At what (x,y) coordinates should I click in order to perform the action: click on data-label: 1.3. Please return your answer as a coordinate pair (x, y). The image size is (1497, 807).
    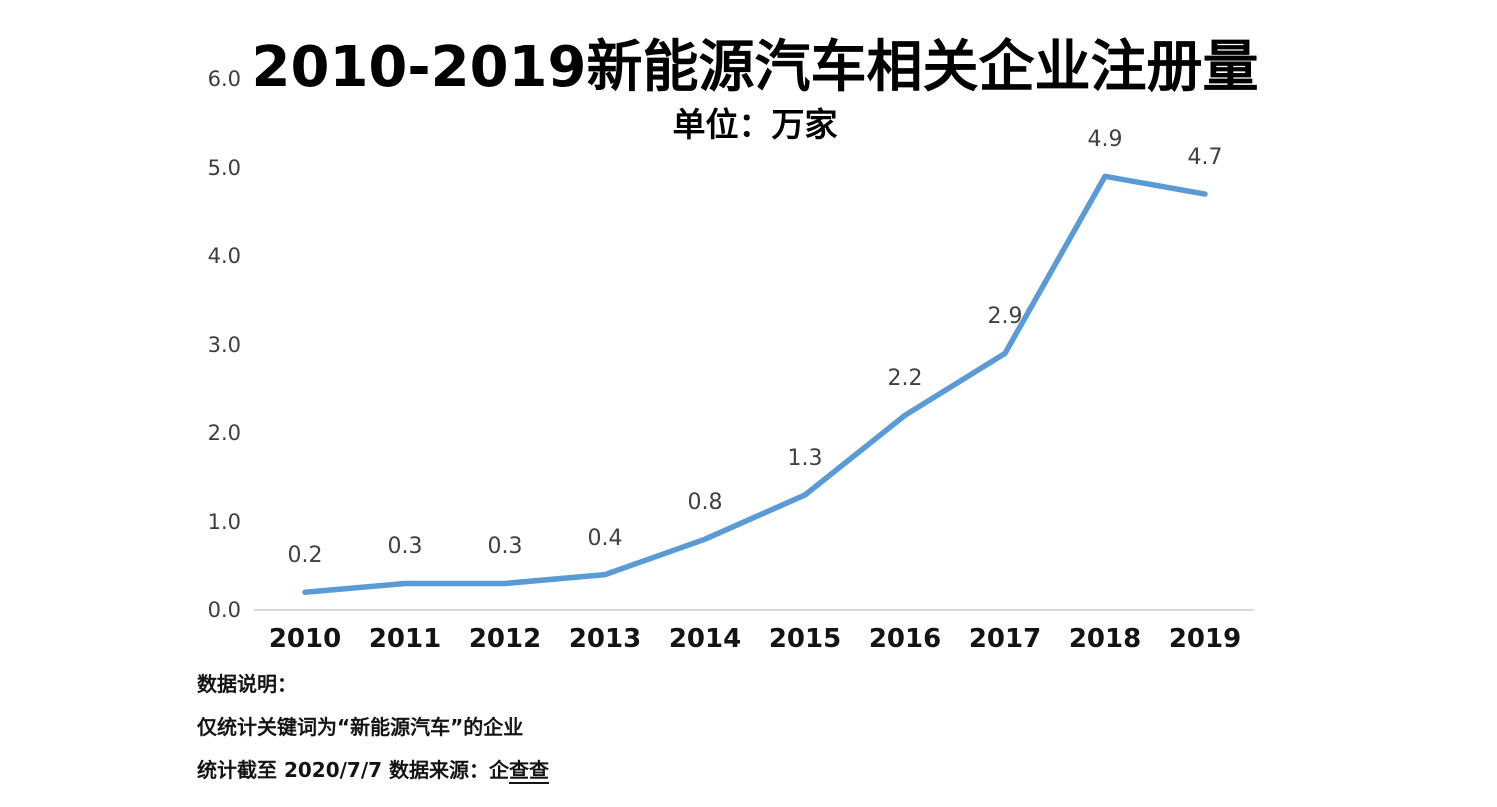
    Looking at the image, I should click on (805, 458).